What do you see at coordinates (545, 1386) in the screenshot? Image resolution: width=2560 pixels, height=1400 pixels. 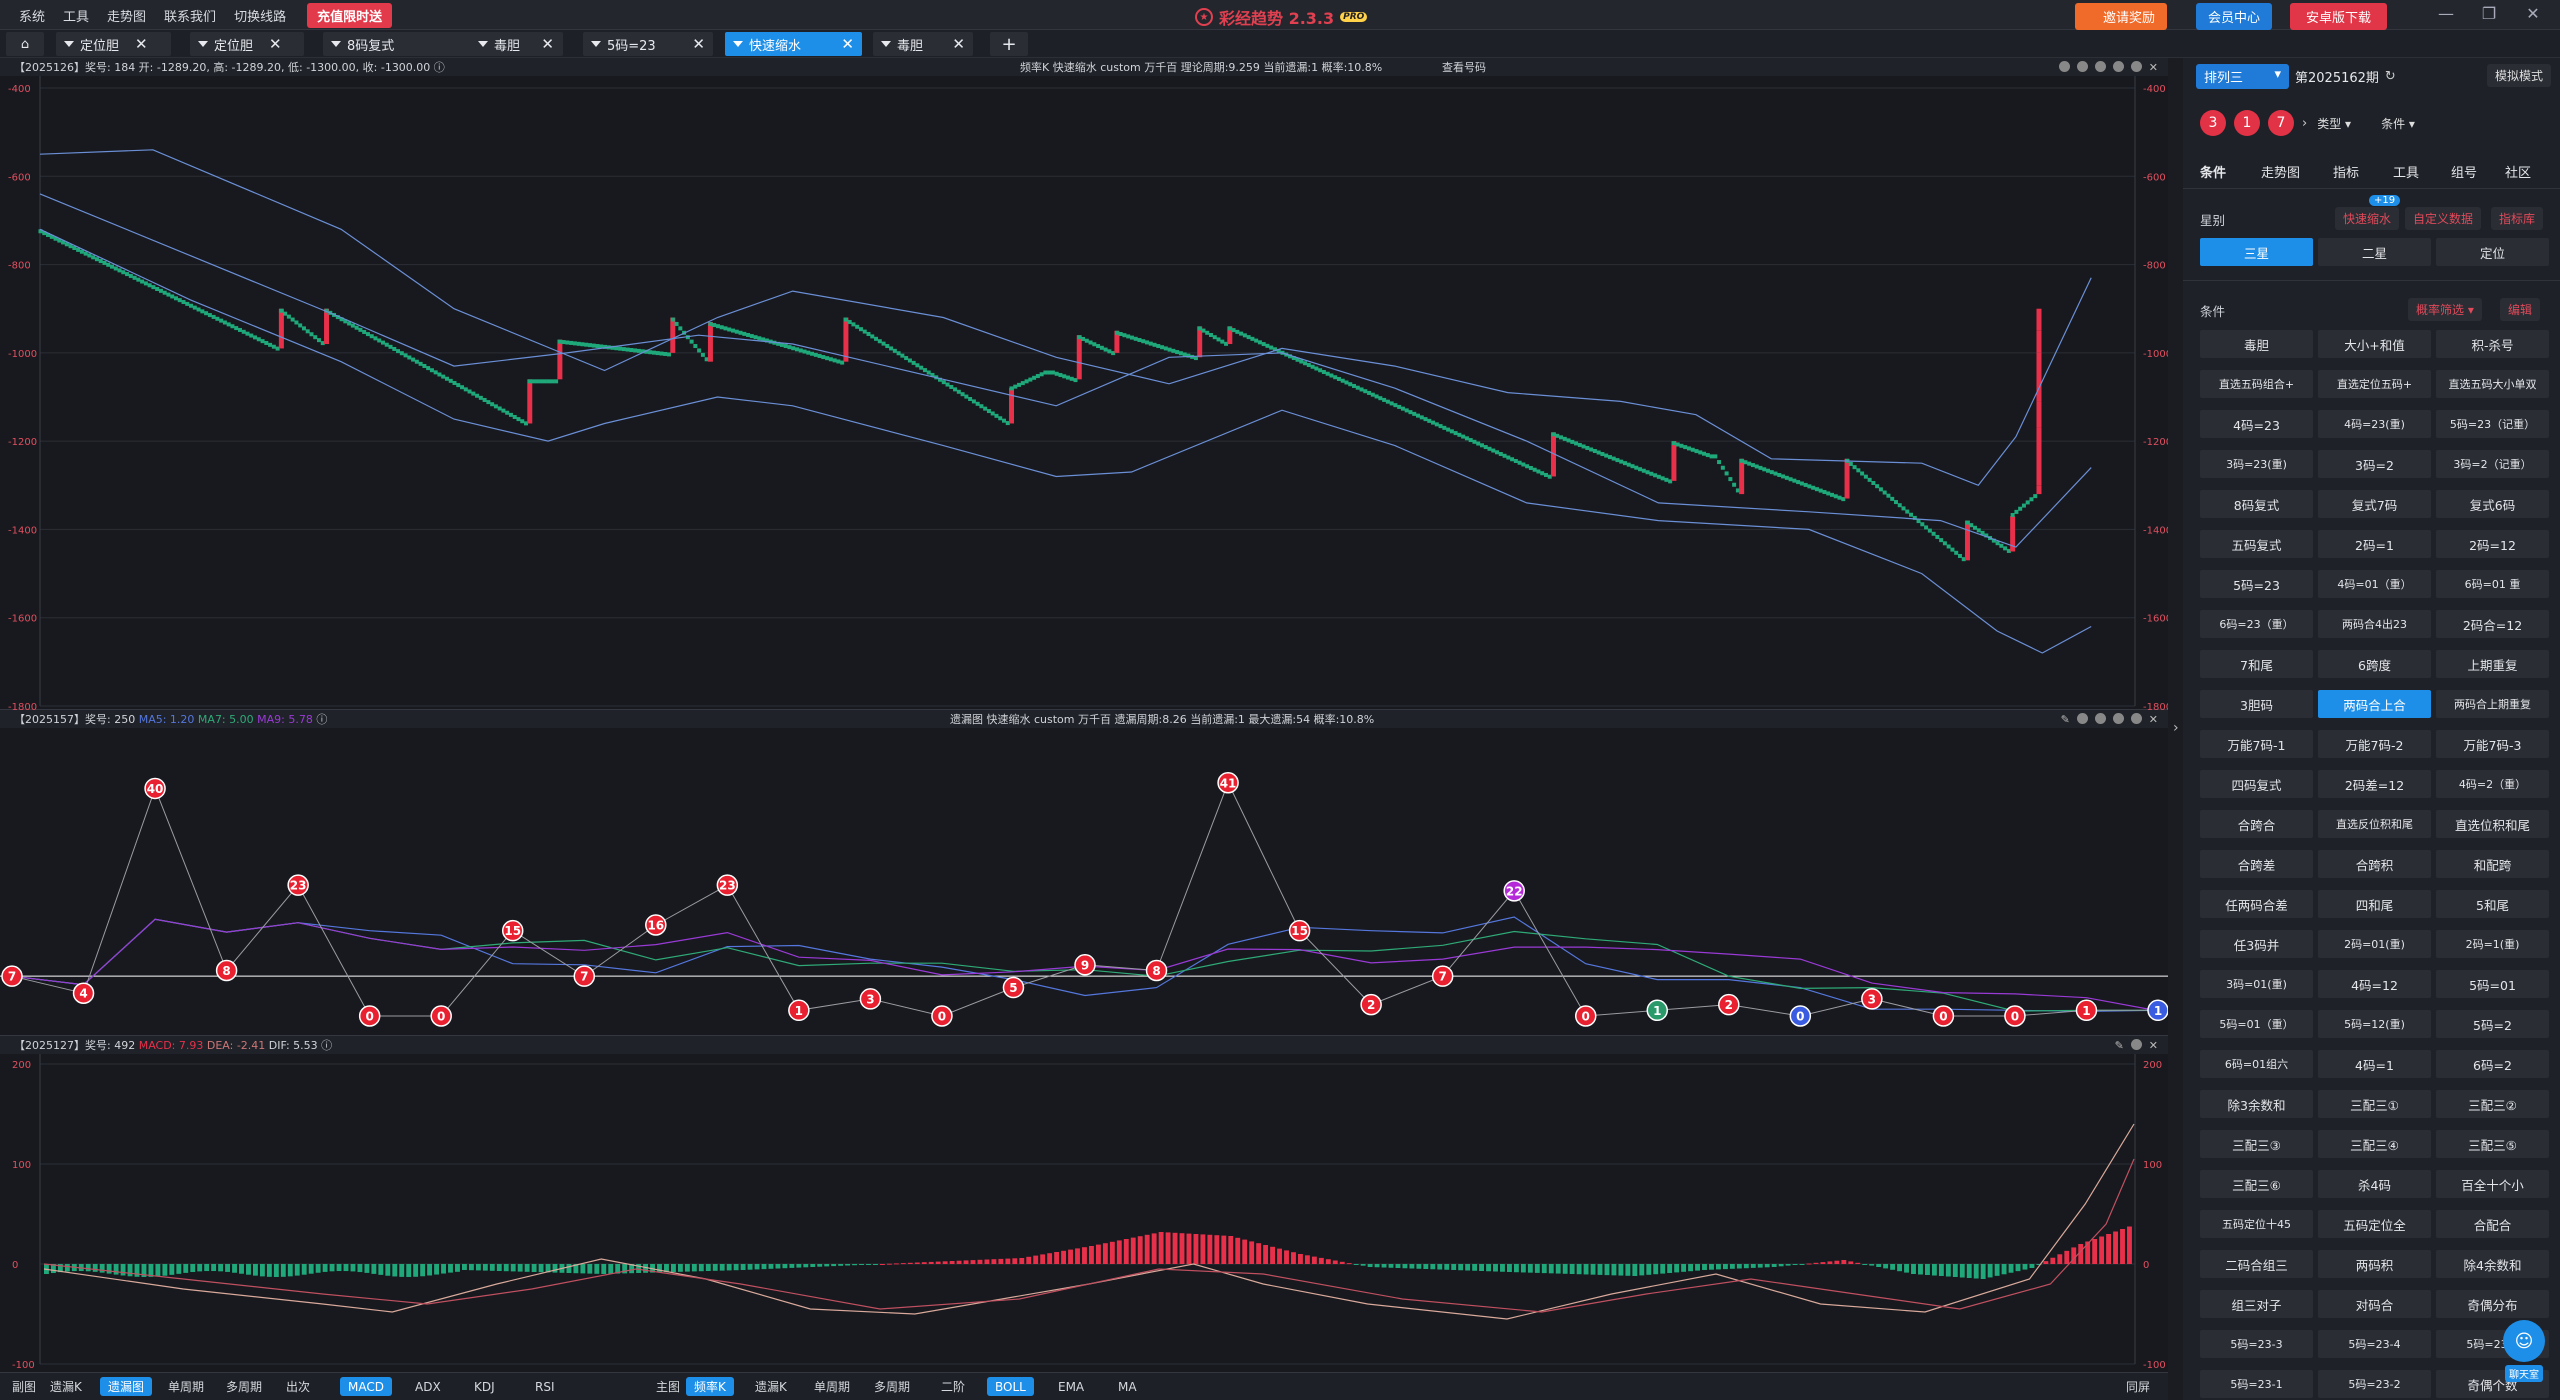 I see `btn-rsi: RSI` at bounding box center [545, 1386].